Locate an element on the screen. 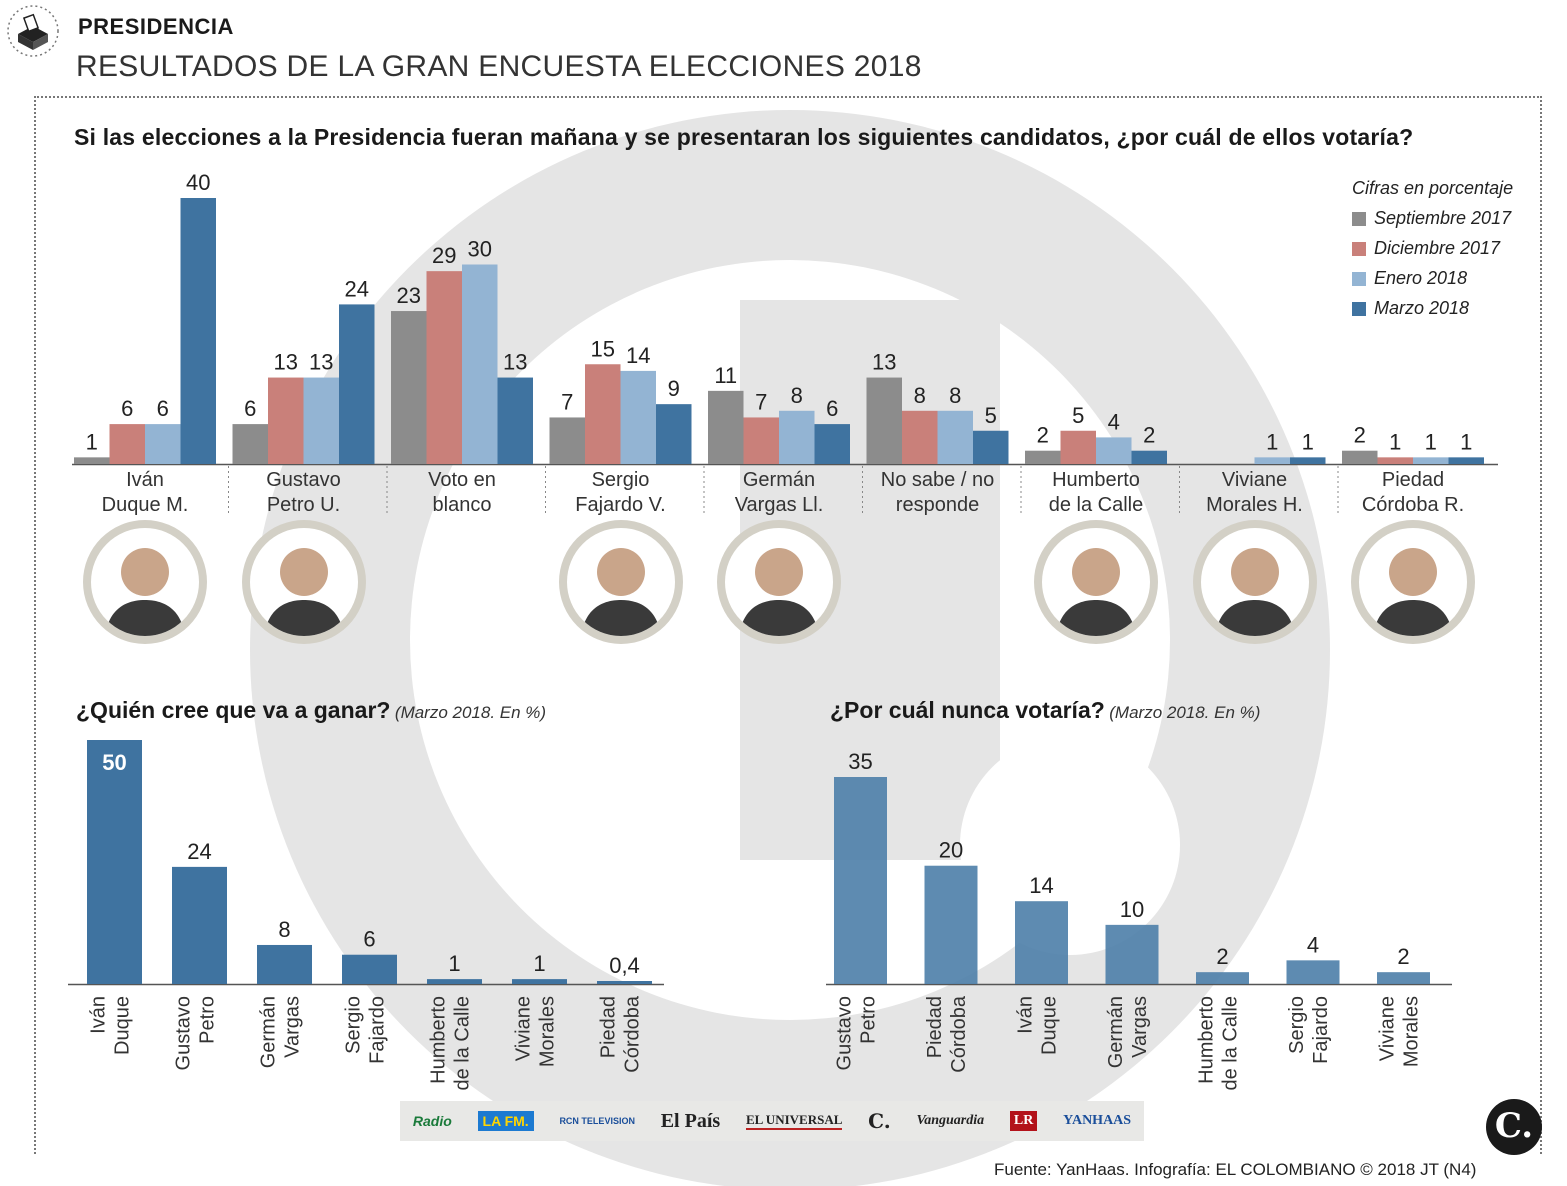 The height and width of the screenshot is (1186, 1567). bar-value-label: 23 is located at coordinates (409, 295).